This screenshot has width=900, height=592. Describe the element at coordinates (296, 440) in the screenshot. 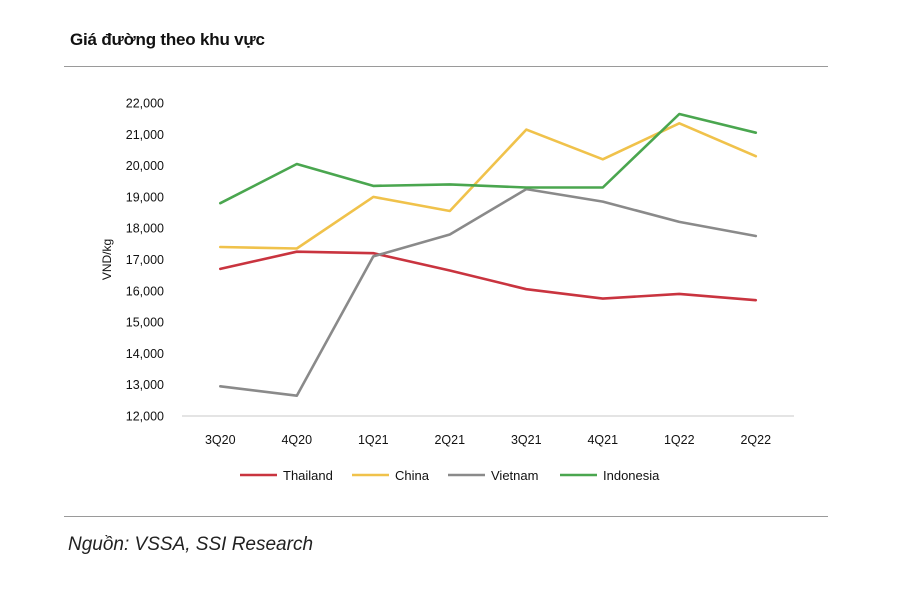

I see `x-tick-label: 4Q20` at that location.